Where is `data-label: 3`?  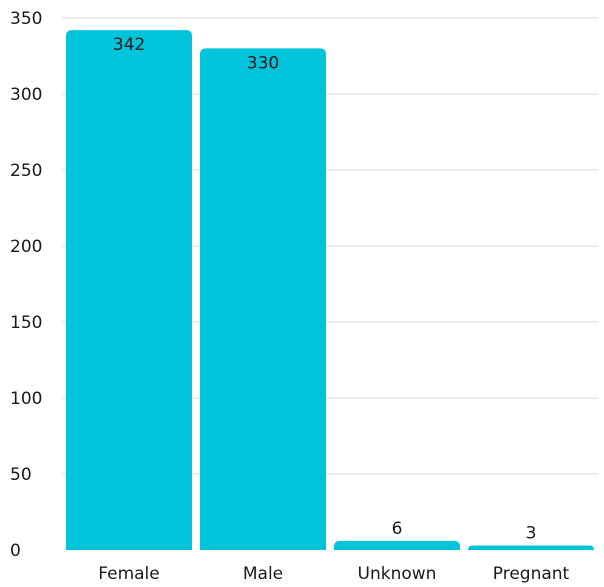
data-label: 3 is located at coordinates (531, 533).